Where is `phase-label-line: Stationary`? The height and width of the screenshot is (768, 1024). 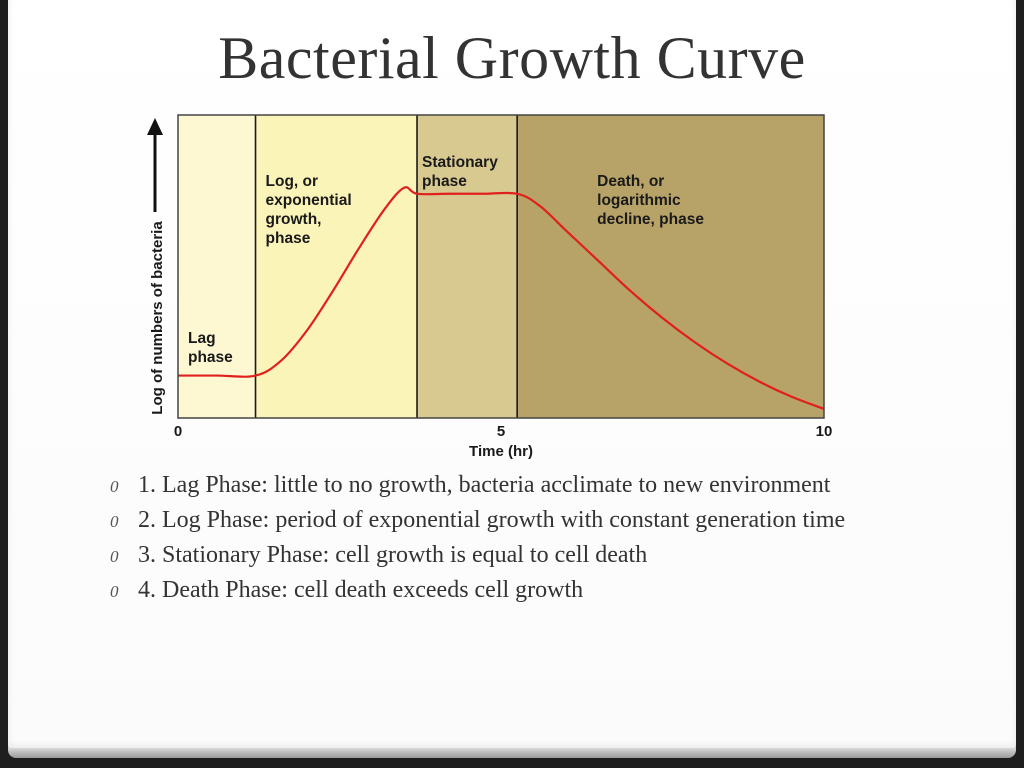 phase-label-line: Stationary is located at coordinates (460, 162).